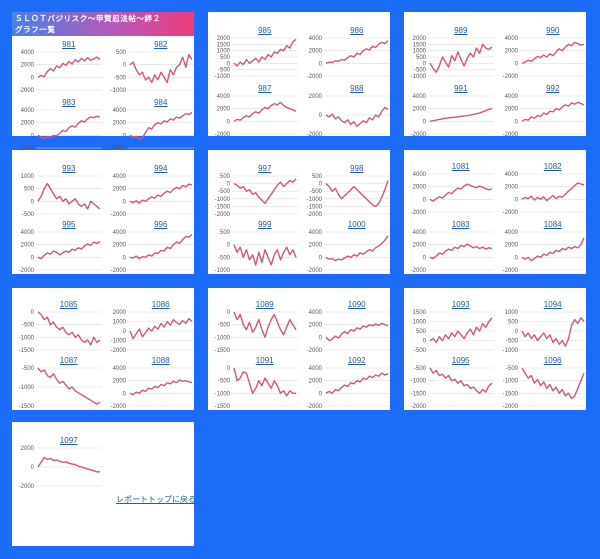  What do you see at coordinates (69, 168) in the screenshot?
I see `chart-title: 993` at bounding box center [69, 168].